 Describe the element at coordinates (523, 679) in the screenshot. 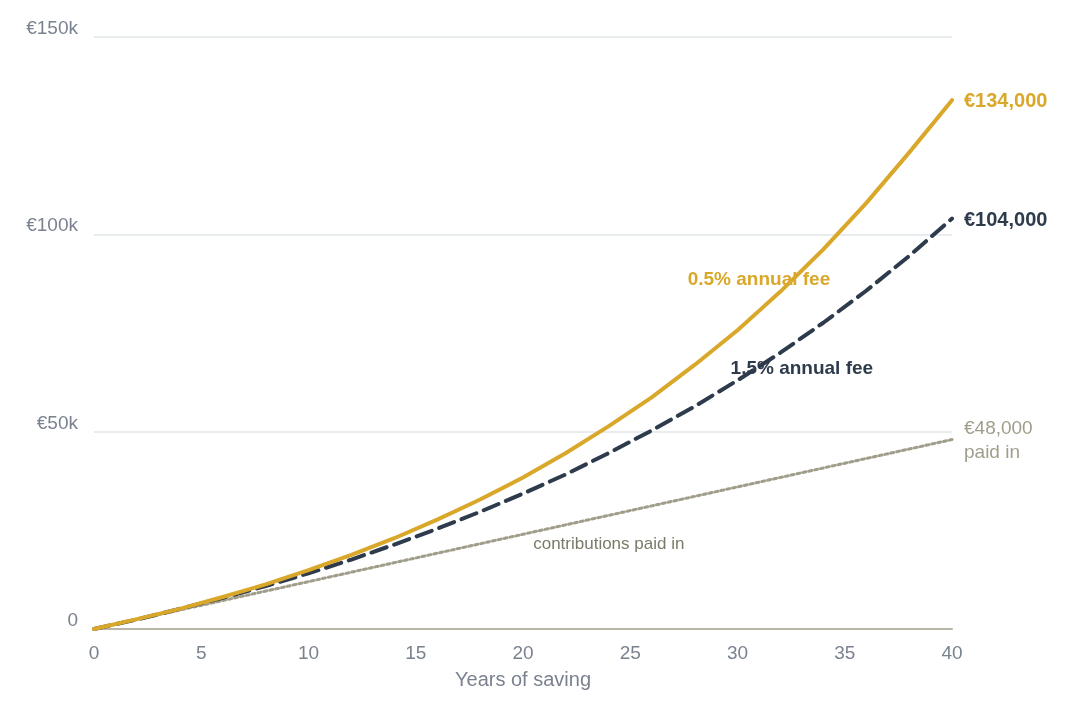

I see `x-axis-title: Years of saving` at that location.